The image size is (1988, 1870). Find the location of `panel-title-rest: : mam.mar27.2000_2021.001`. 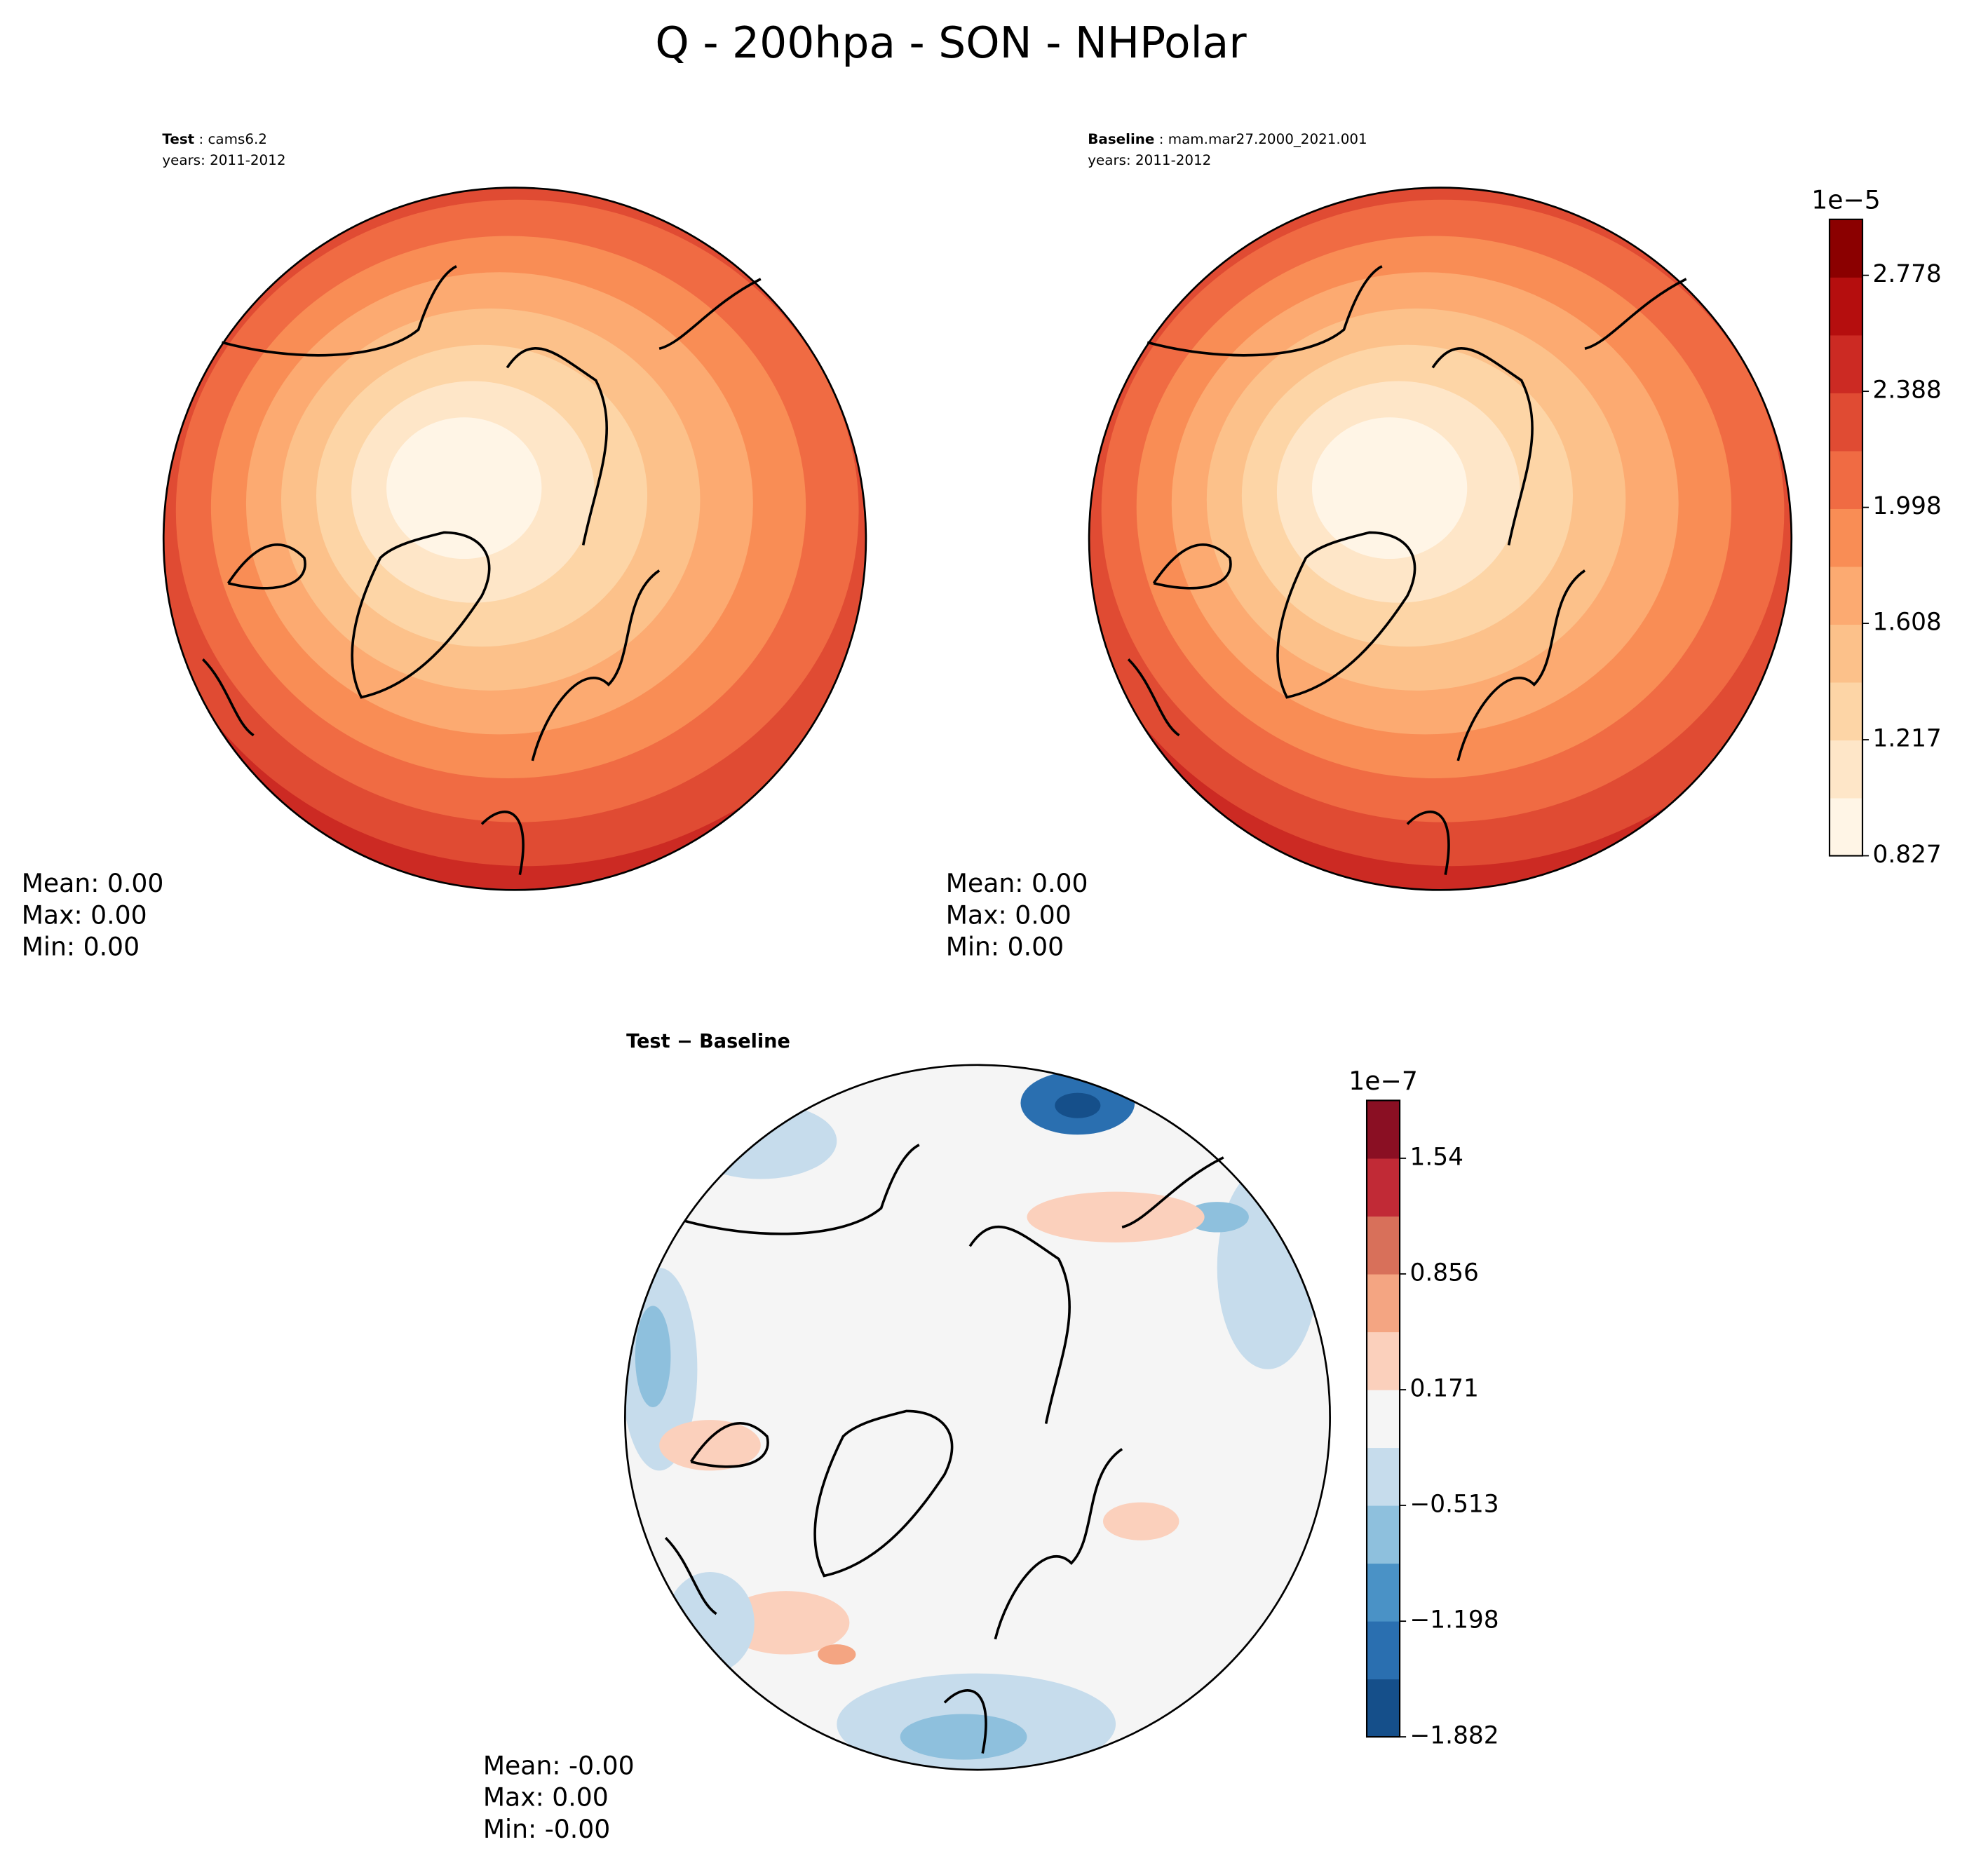

panel-title-rest: : mam.mar27.2000_2021.001 is located at coordinates (1263, 138).